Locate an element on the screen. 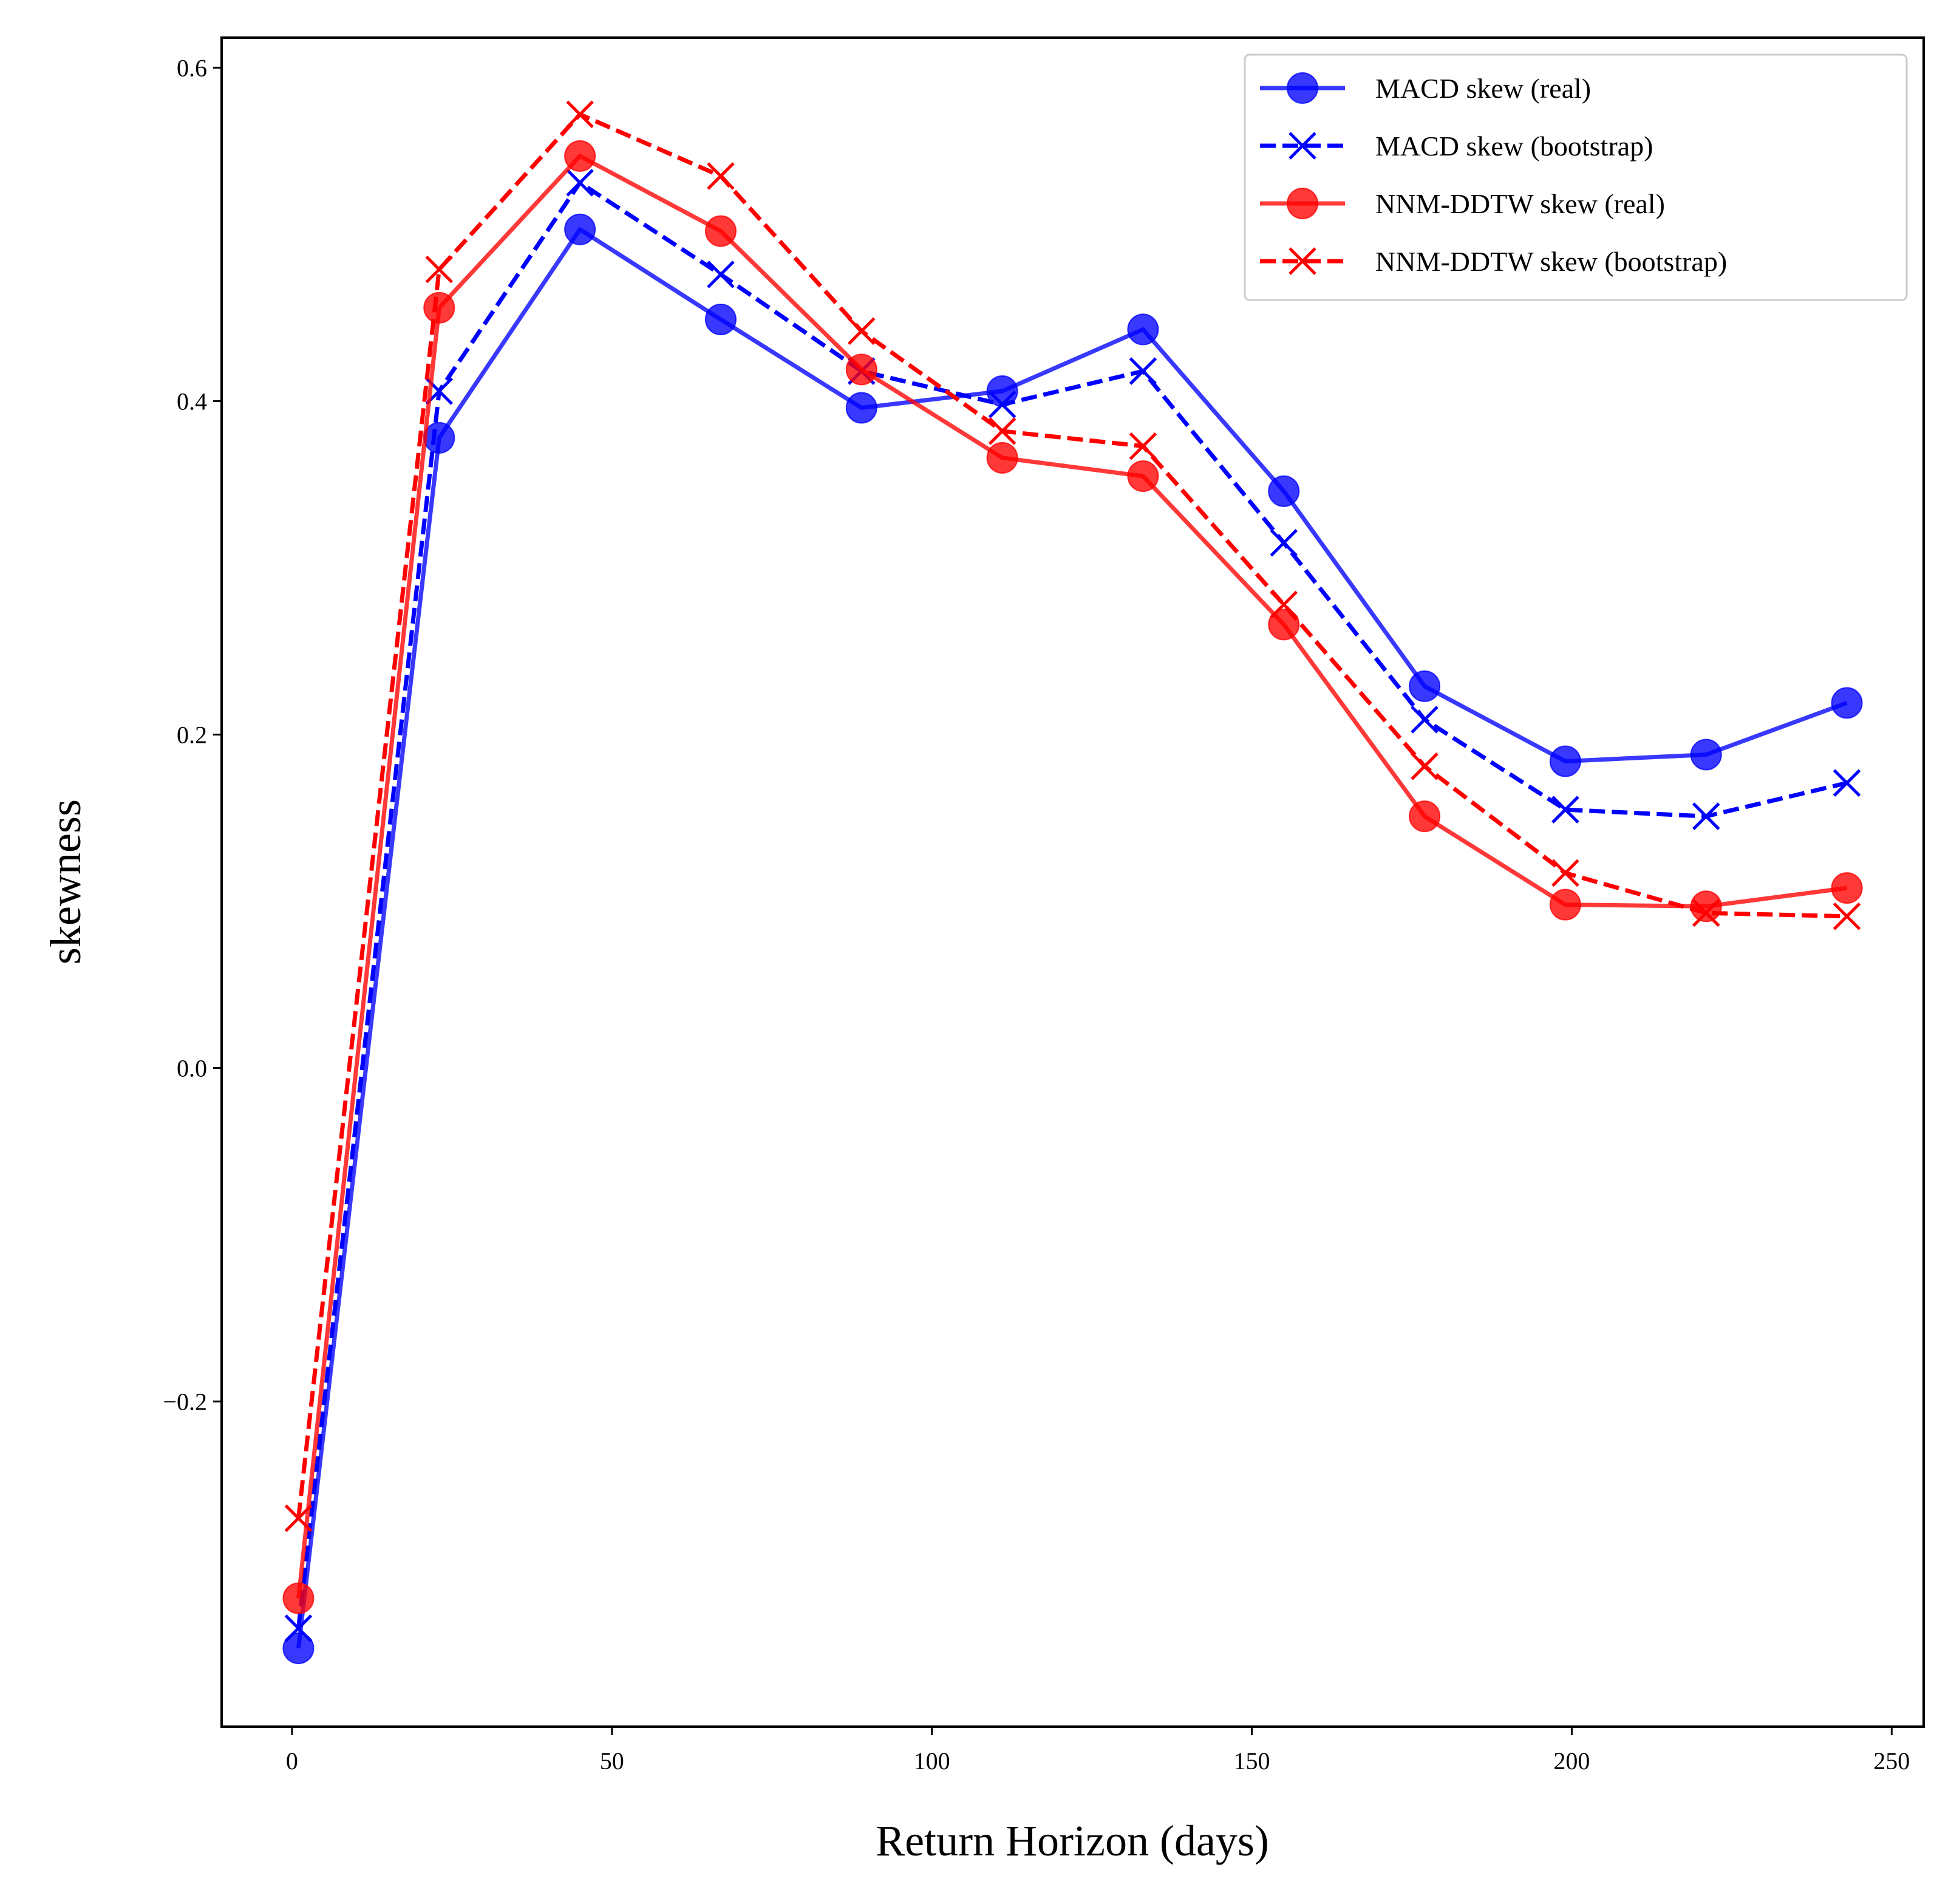 The height and width of the screenshot is (1904, 1951). x-tick-label: 100 is located at coordinates (932, 1761).